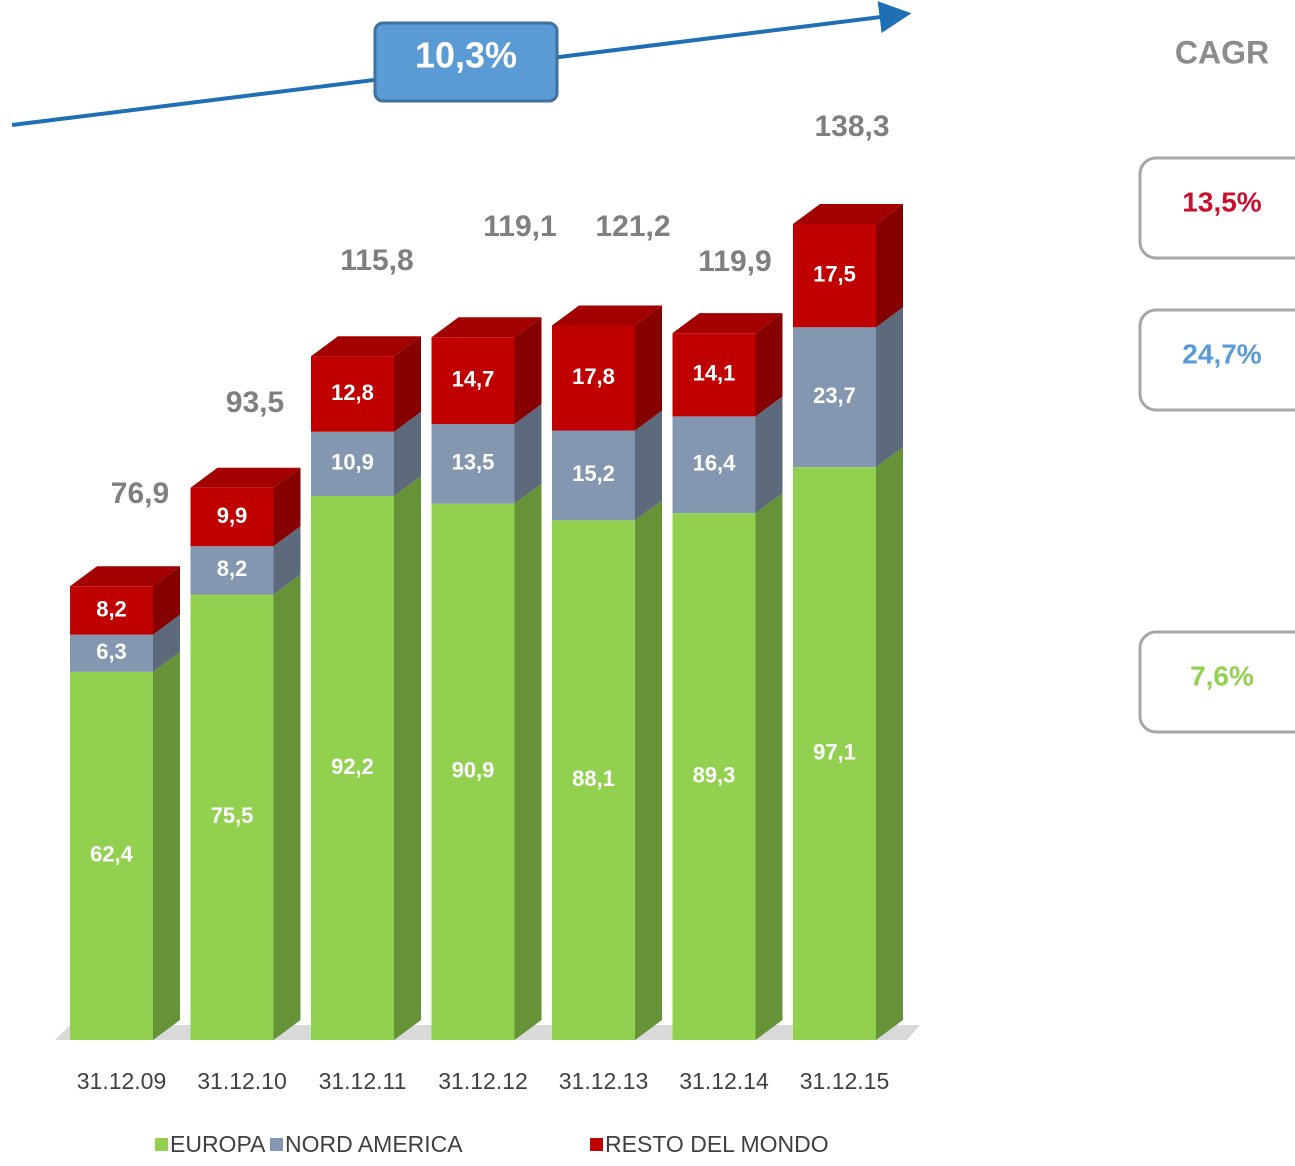 The height and width of the screenshot is (1166, 1295). What do you see at coordinates (374, 1144) in the screenshot?
I see `legend-label: NORD AMERICA` at bounding box center [374, 1144].